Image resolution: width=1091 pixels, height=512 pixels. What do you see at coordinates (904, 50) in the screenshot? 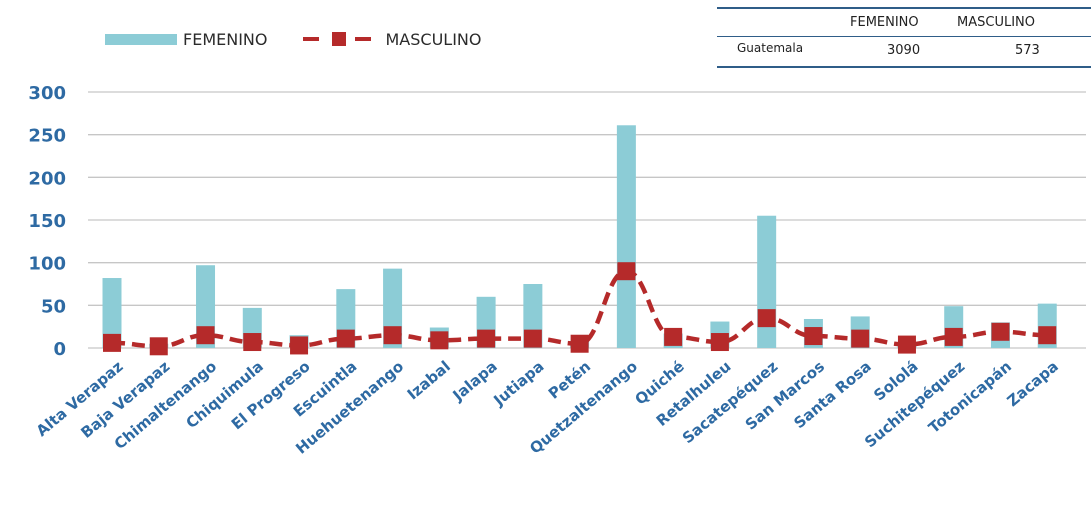
I see `table-value-femenino: 3090` at bounding box center [904, 50].